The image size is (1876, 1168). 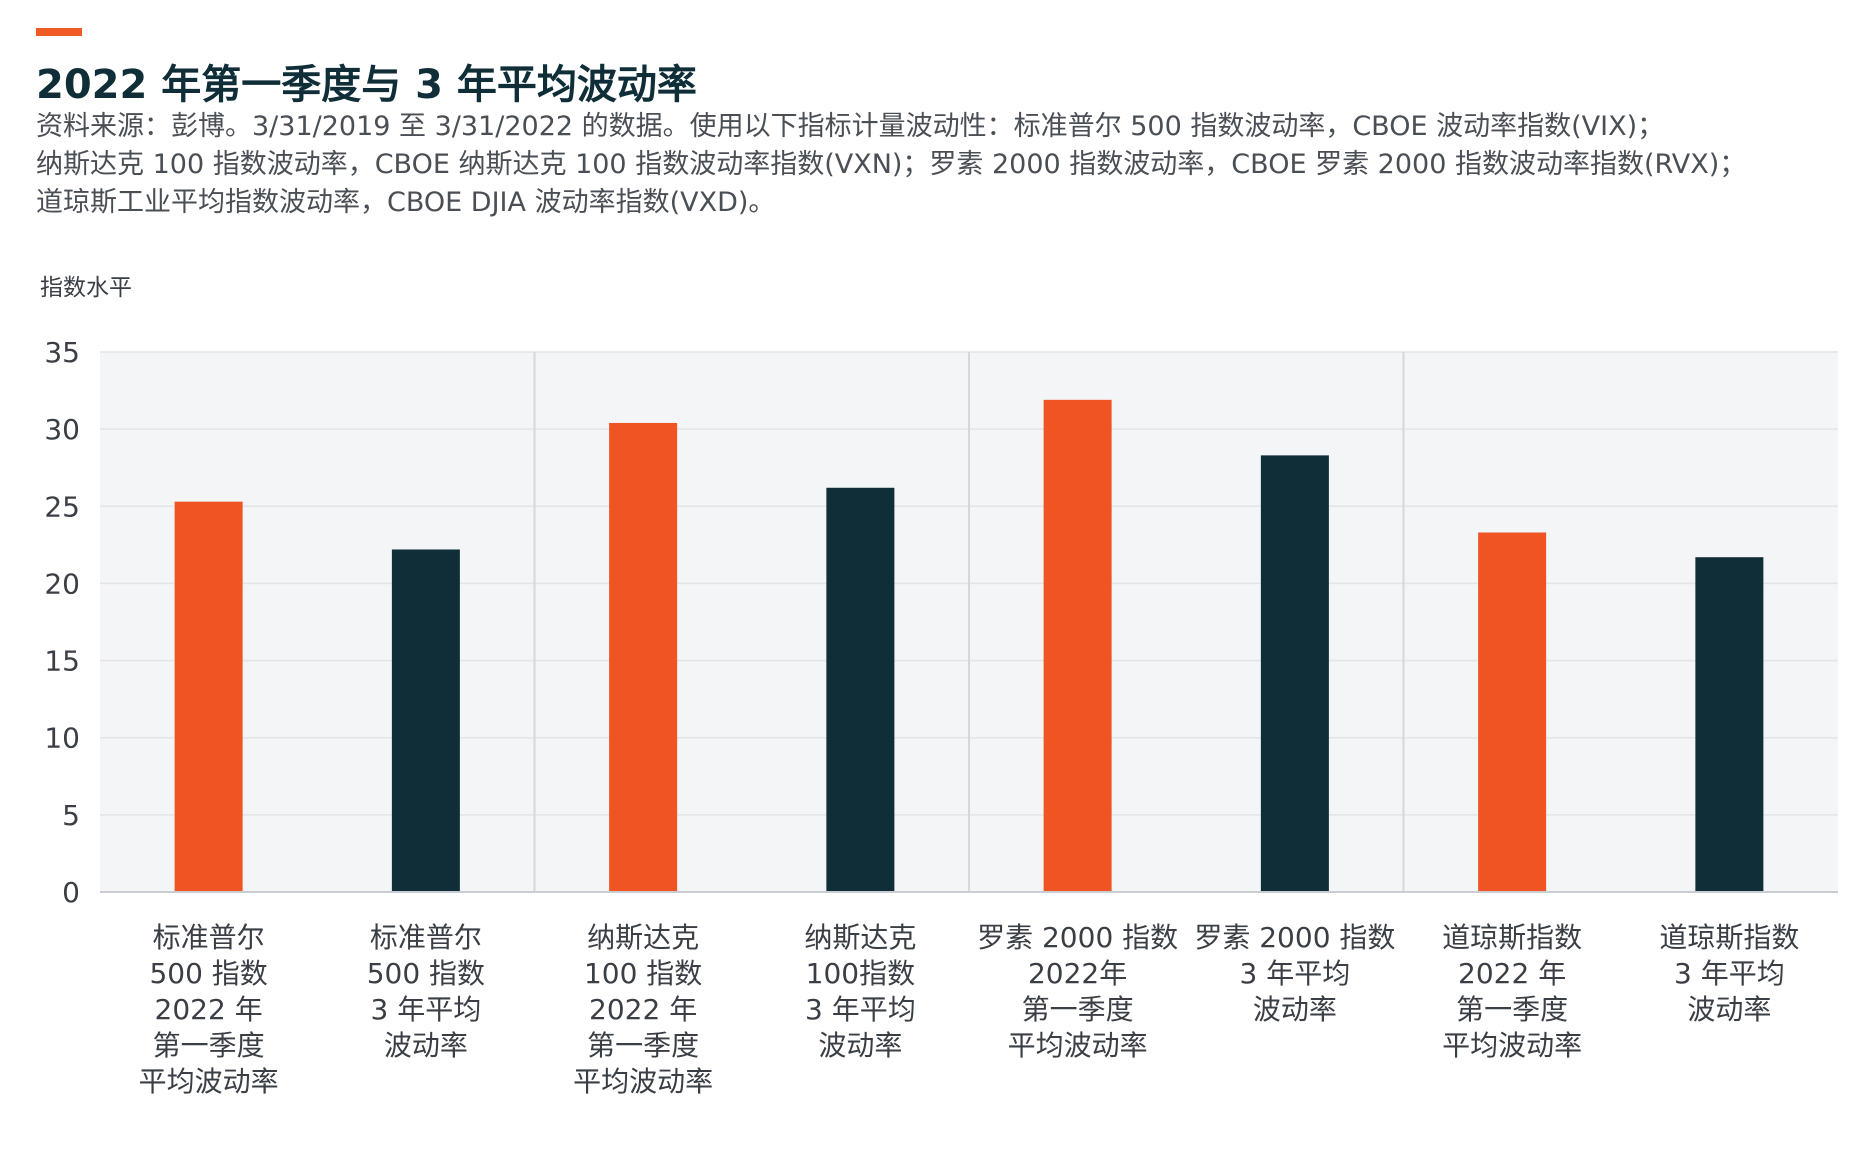 I want to click on y-tick-label-30: 30, so click(x=62, y=429).